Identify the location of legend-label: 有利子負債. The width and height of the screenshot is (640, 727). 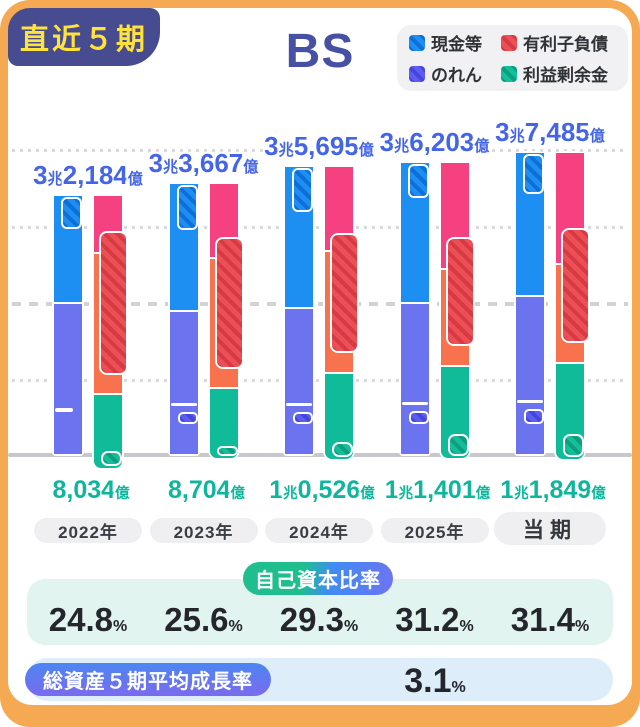
(565, 44).